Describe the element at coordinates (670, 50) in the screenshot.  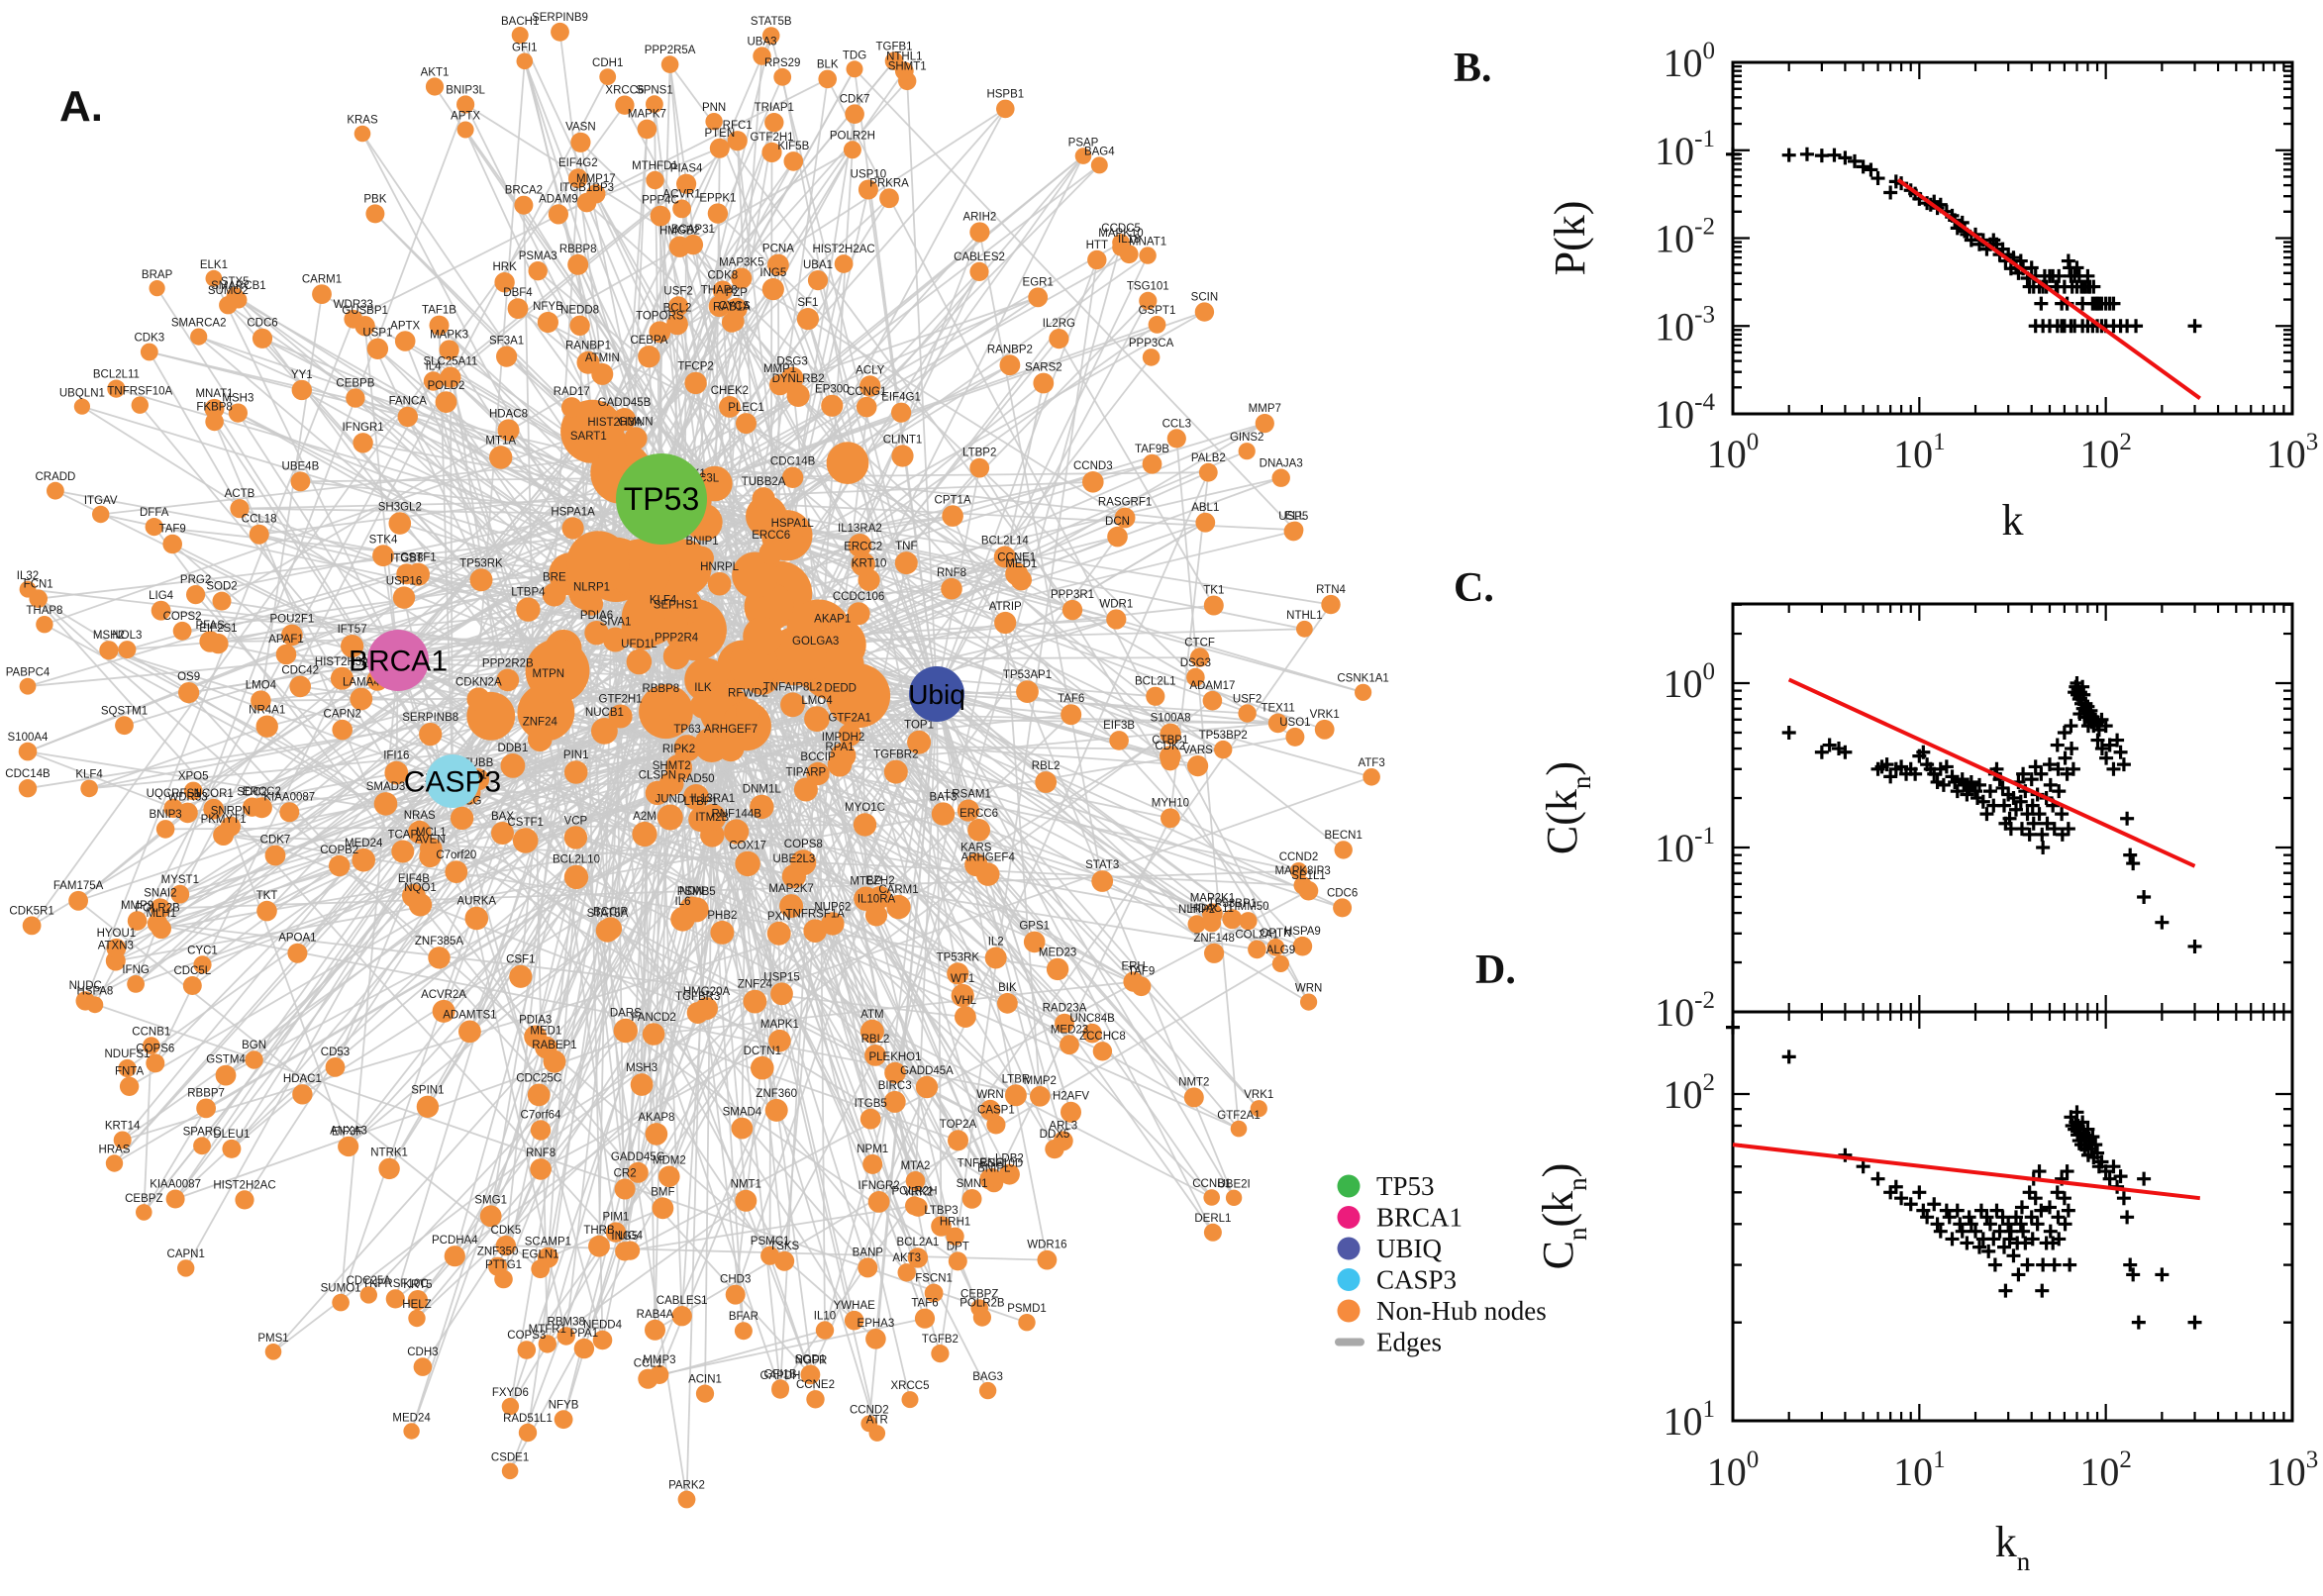
I see `network-node-label: PPP2R5A` at that location.